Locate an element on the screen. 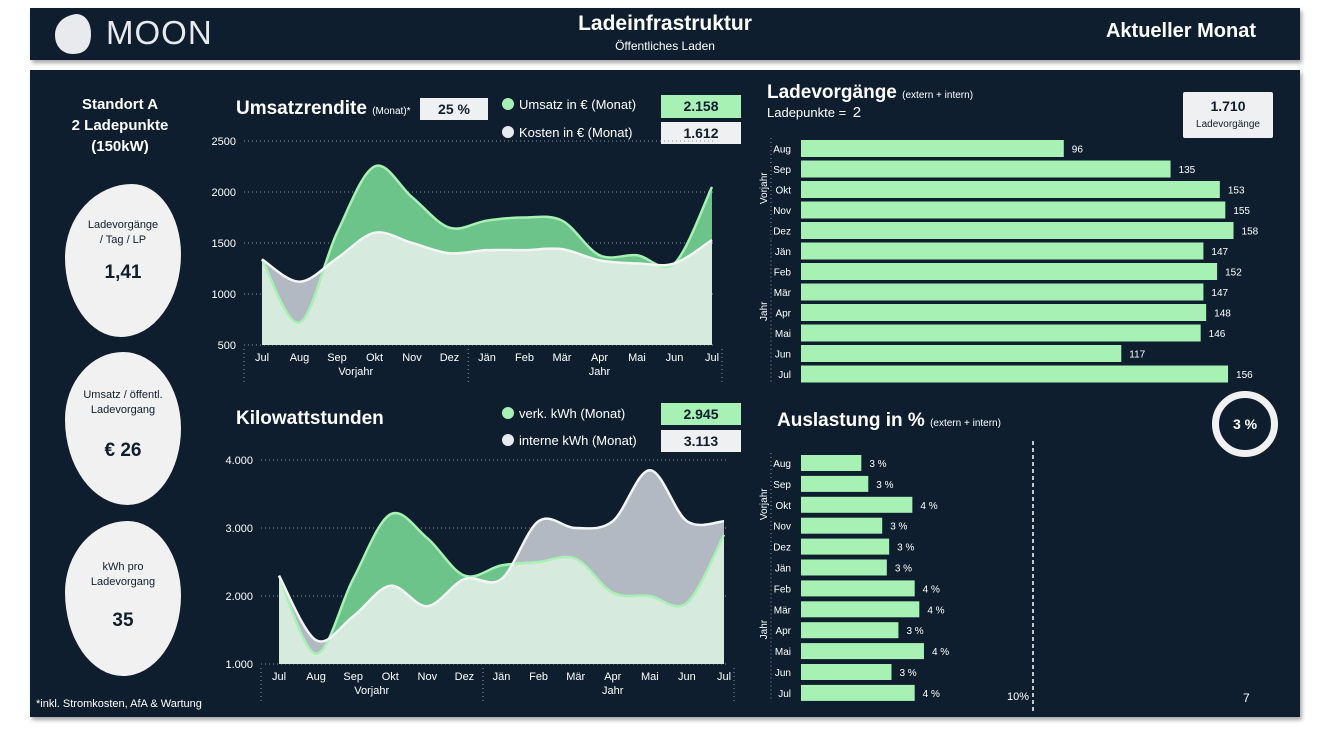 The width and height of the screenshot is (1328, 747). kpi-label: / Tag / LP is located at coordinates (123, 240).